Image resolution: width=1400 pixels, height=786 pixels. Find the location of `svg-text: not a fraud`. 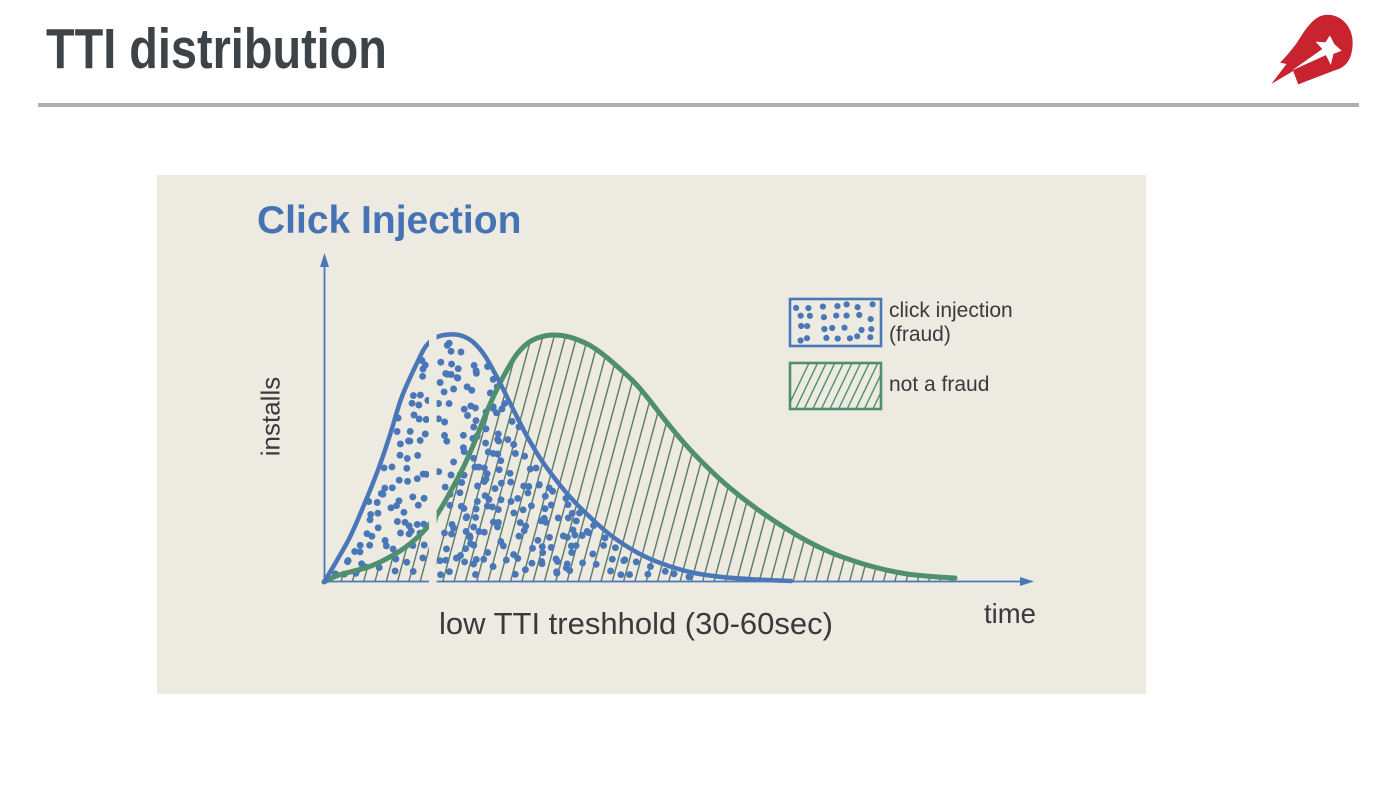

svg-text: not a fraud is located at coordinates (939, 384).